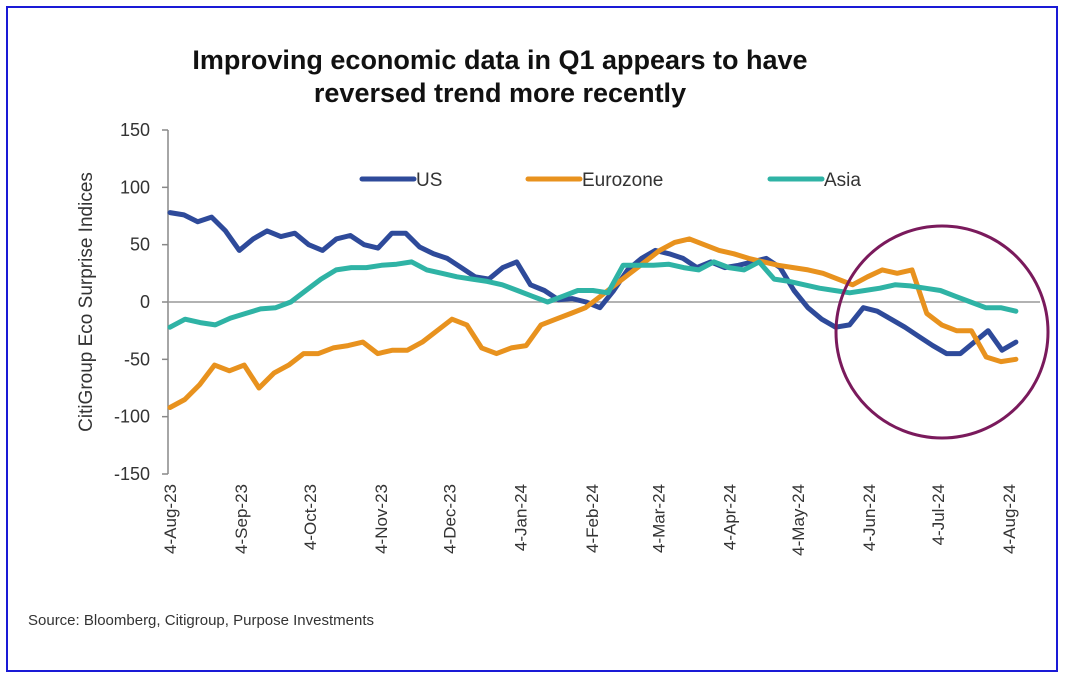  What do you see at coordinates (842, 180) in the screenshot?
I see `legend-label-asia: Asia` at bounding box center [842, 180].